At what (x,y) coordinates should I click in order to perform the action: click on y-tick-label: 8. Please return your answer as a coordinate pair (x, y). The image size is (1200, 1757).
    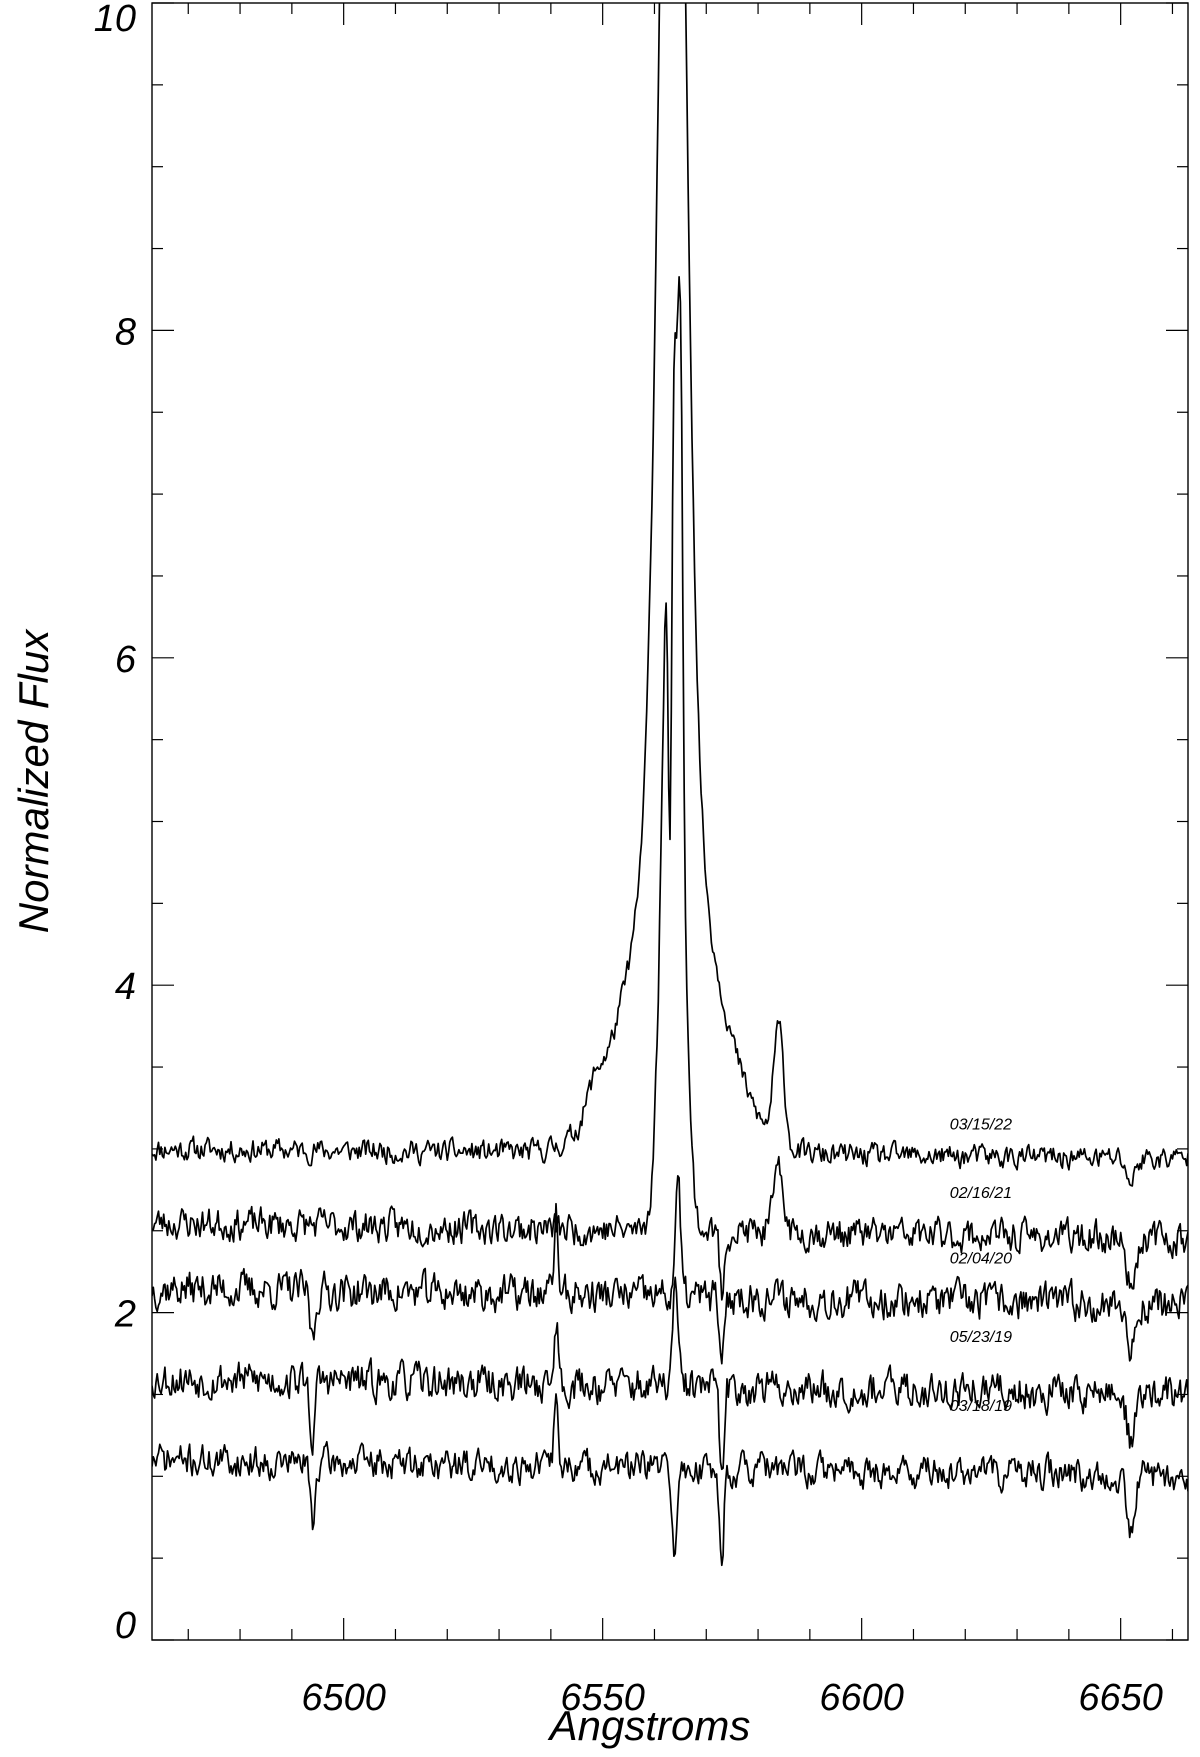
    Looking at the image, I should click on (125, 332).